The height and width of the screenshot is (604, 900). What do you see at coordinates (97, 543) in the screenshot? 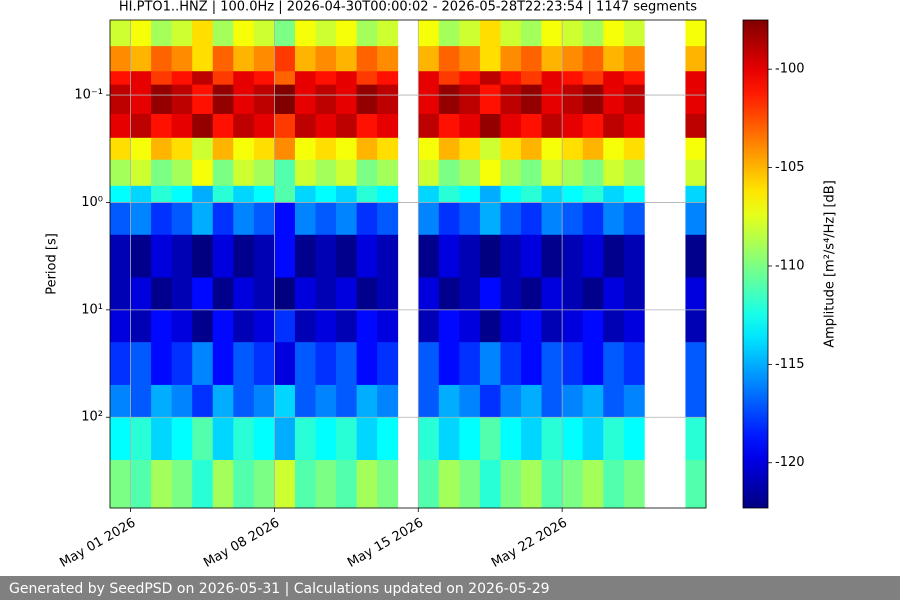
I see `x-tick-label: May 01 2026` at bounding box center [97, 543].